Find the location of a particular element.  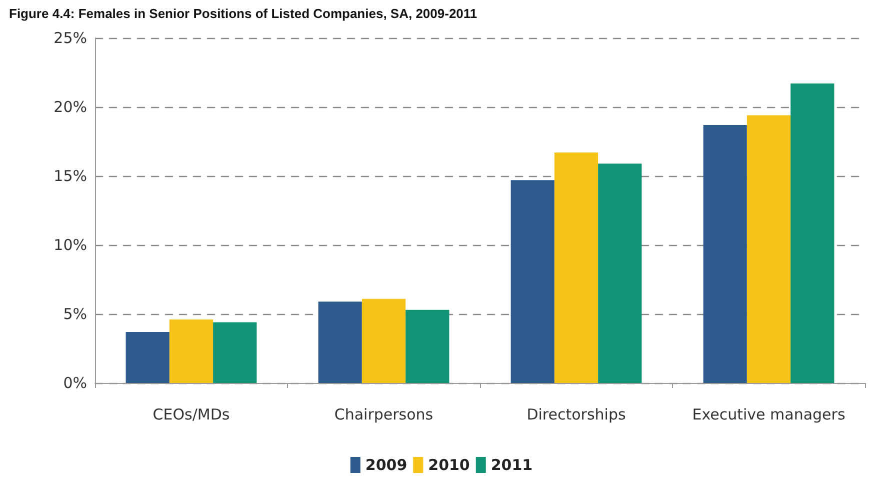

y-tick-label: 0% is located at coordinates (75, 383).